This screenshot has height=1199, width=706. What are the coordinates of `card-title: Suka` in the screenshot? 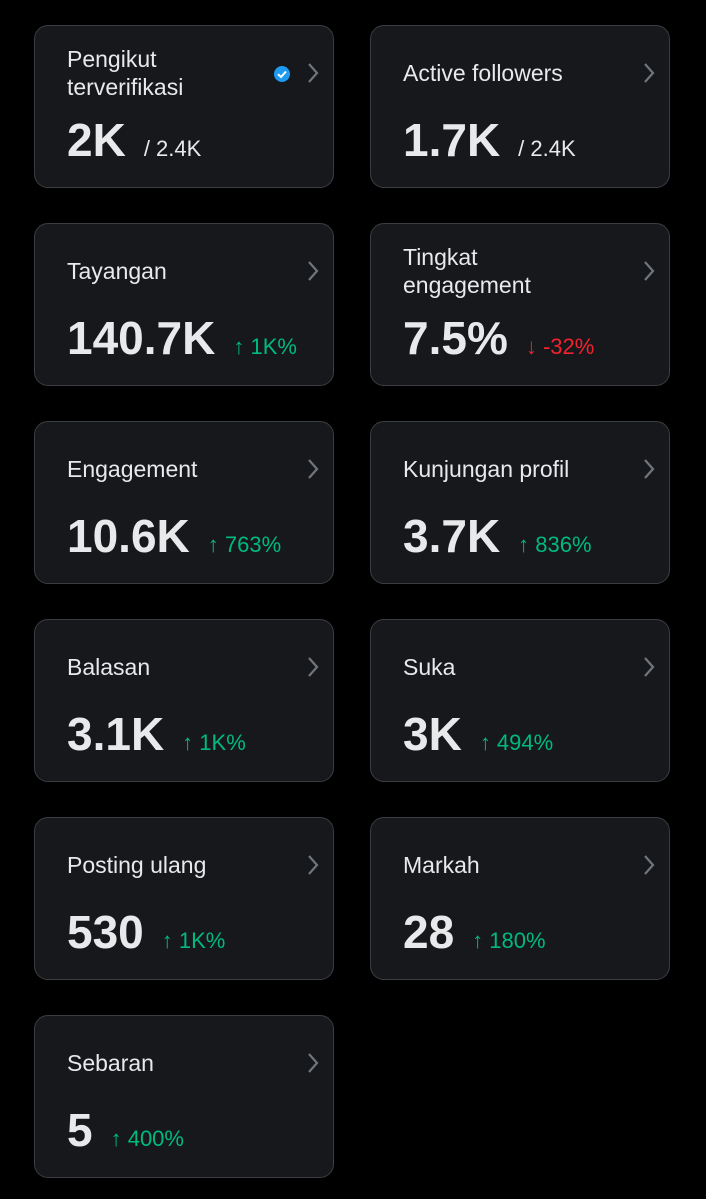 It's located at (429, 667).